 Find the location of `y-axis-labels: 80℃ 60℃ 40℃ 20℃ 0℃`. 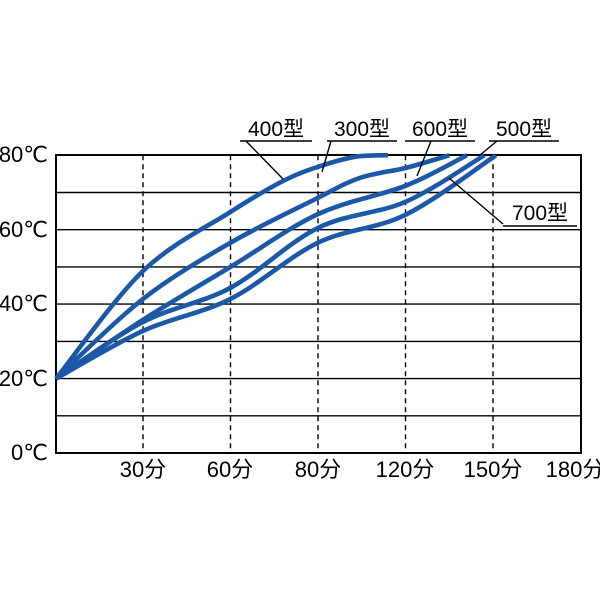

y-axis-labels: 80℃ 60℃ 40℃ 20℃ 0℃ is located at coordinates (24, 303).